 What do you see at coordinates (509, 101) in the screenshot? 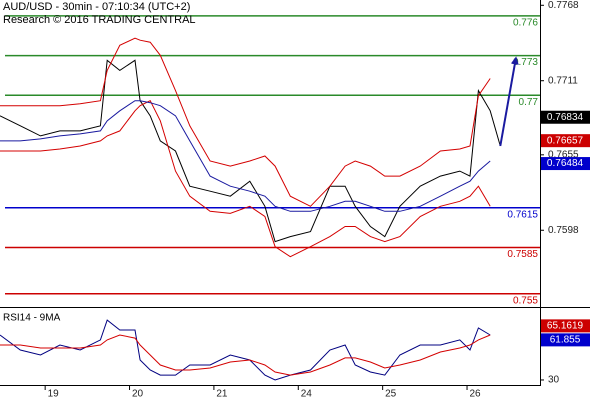
I see `forecast-arrow` at bounding box center [509, 101].